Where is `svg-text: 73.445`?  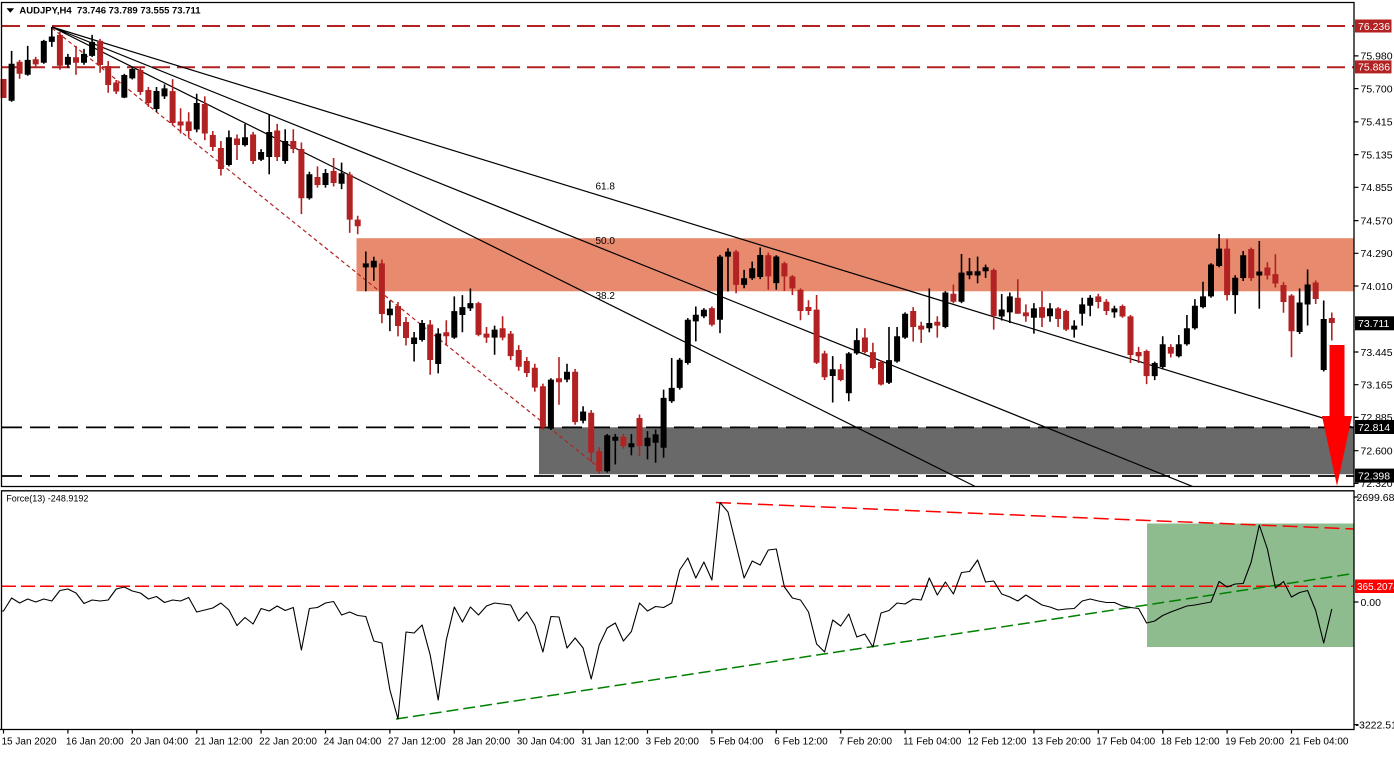 svg-text: 73.445 is located at coordinates (1377, 353).